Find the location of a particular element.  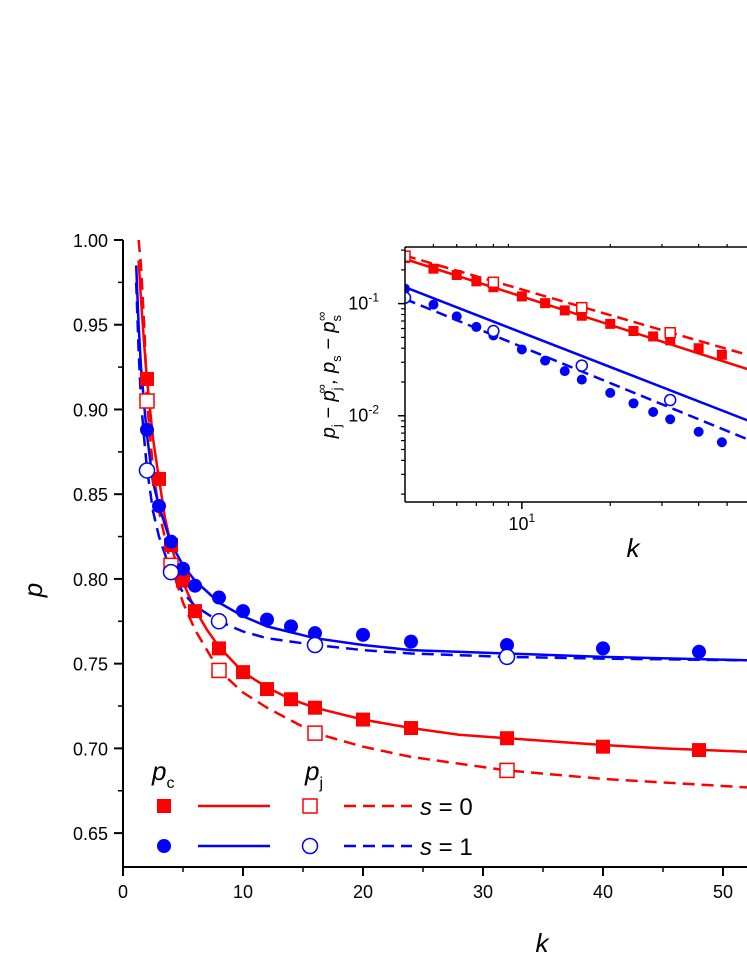

main-y-tick-label: 0.70 is located at coordinates (90, 749).